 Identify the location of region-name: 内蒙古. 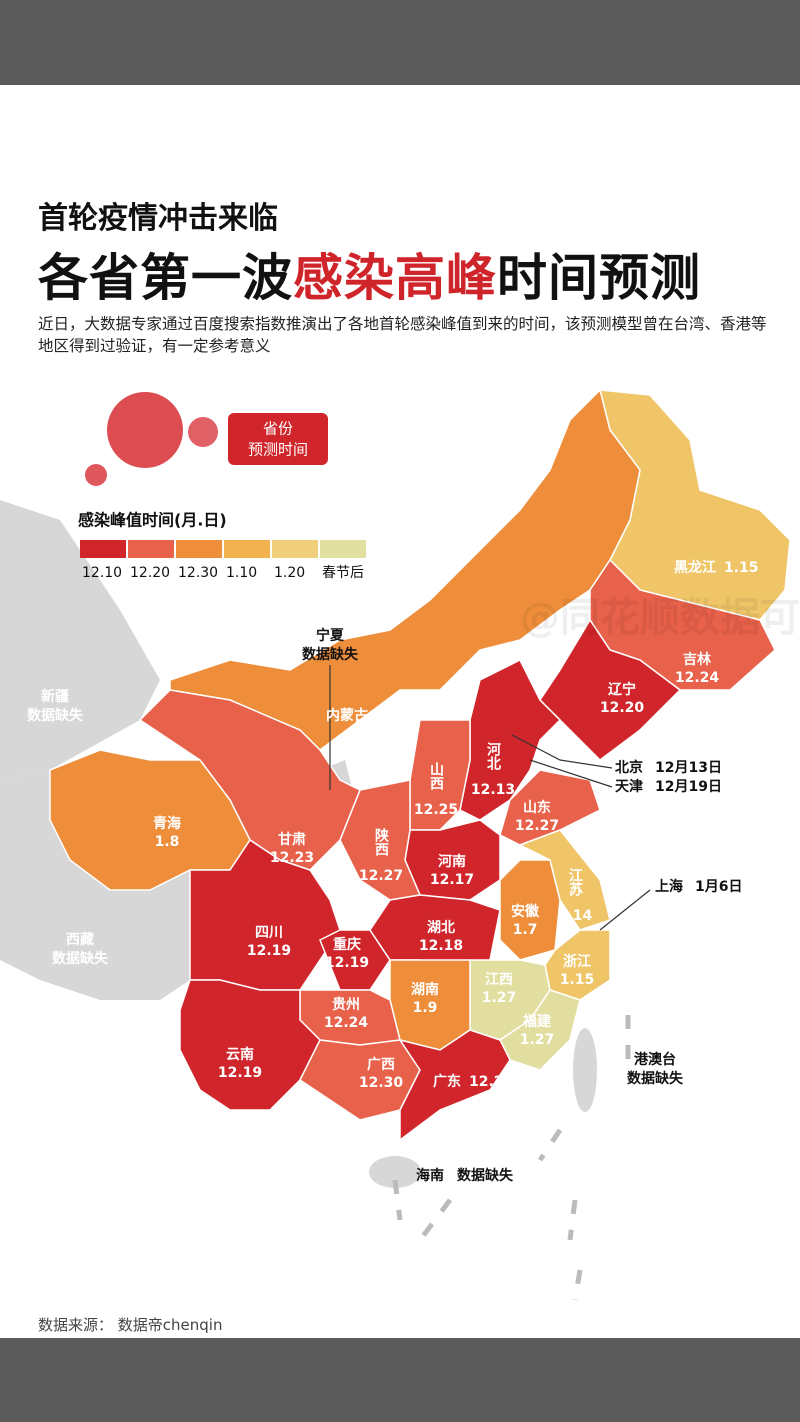
(347, 715).